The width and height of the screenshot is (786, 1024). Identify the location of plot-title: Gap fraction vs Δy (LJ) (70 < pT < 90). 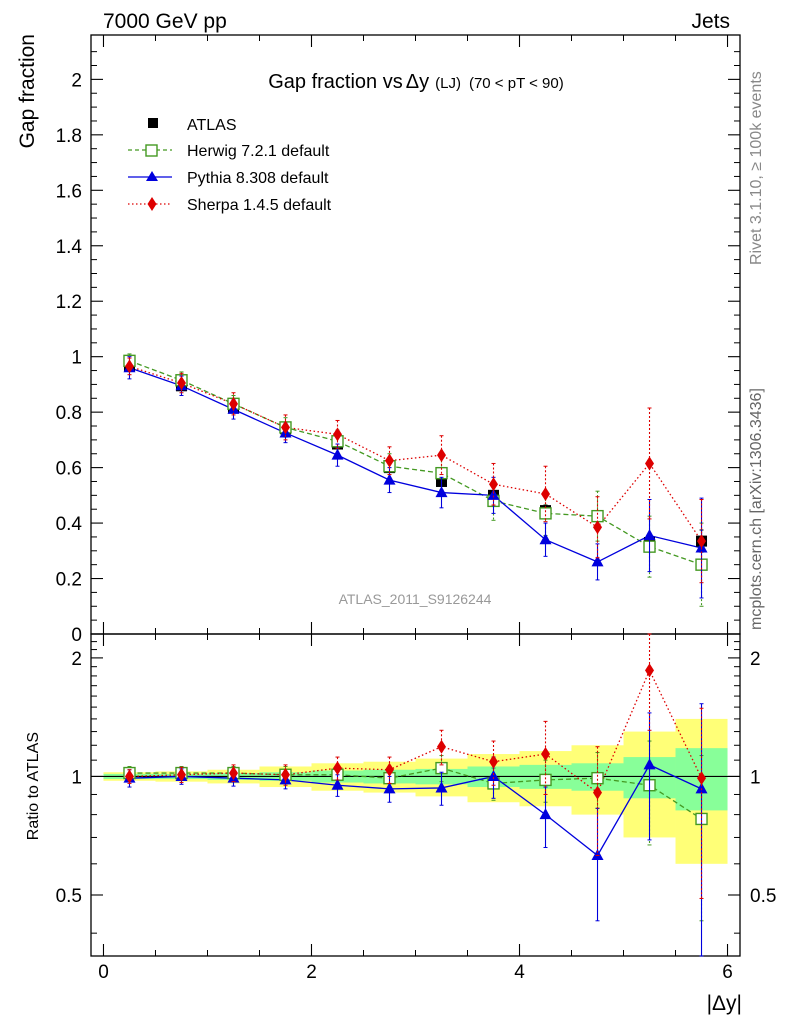
(416, 82).